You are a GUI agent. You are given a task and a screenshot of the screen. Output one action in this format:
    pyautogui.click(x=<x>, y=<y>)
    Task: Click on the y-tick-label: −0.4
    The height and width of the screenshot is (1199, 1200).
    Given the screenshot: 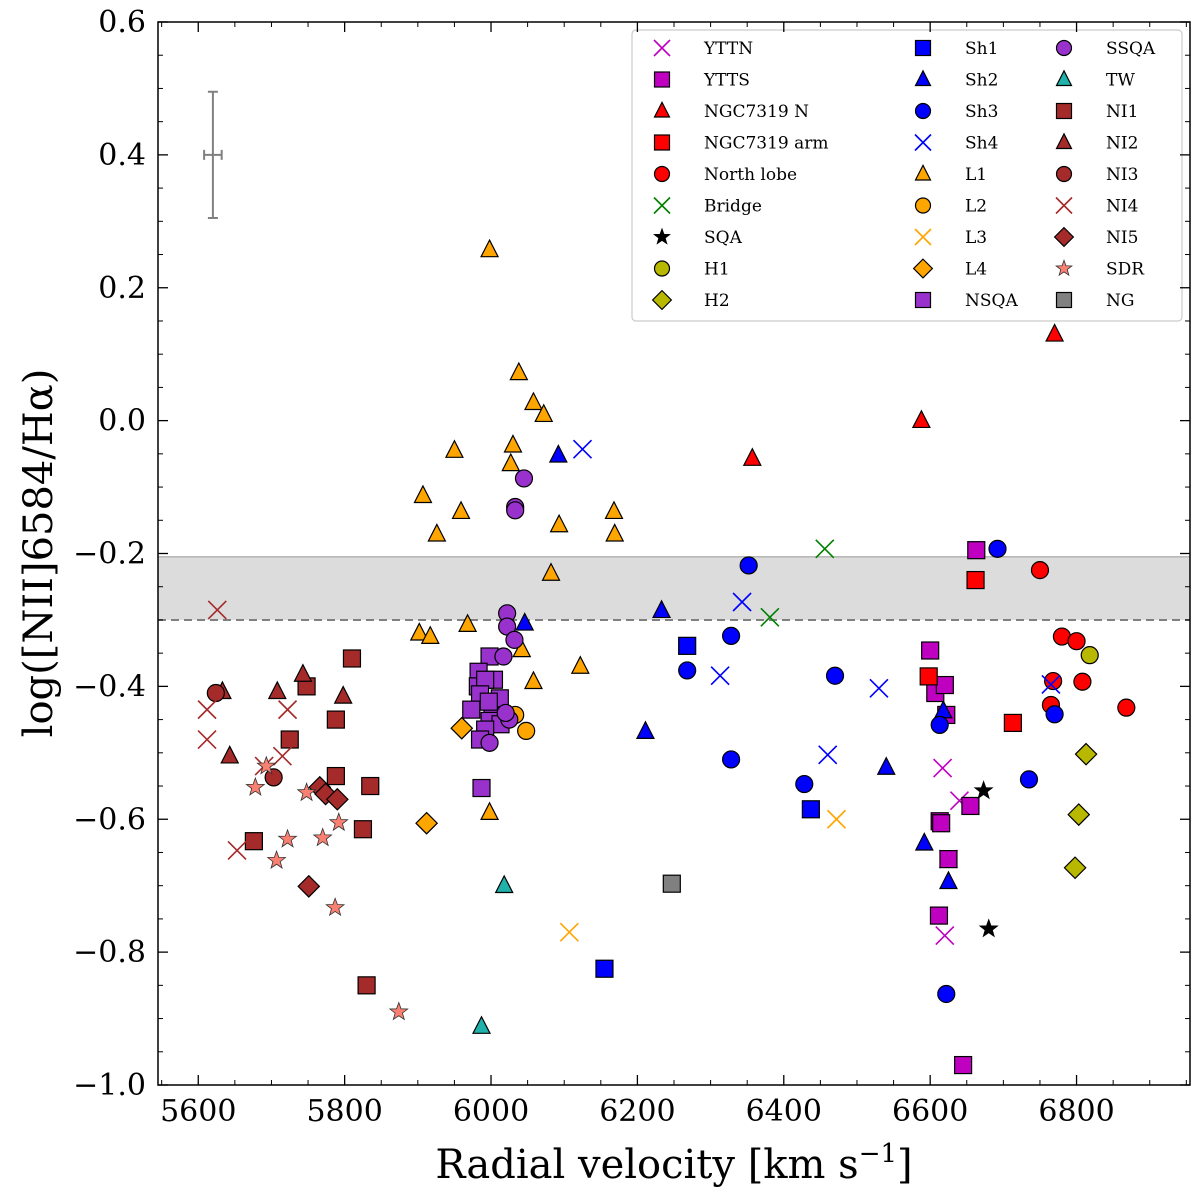 What is the action you would take?
    pyautogui.click(x=109, y=686)
    